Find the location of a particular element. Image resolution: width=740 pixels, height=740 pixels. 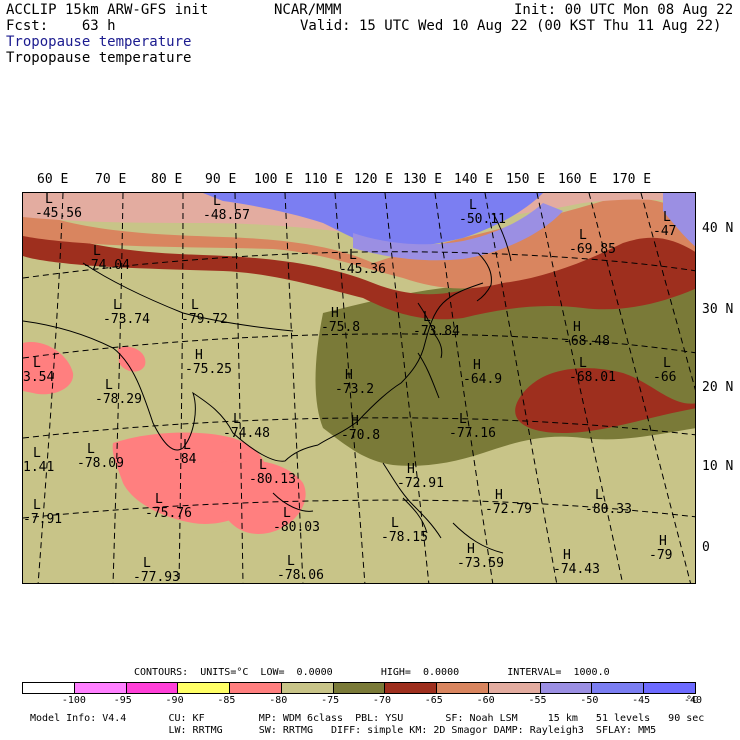

marker-value: -78.29 is located at coordinates (118, 399).